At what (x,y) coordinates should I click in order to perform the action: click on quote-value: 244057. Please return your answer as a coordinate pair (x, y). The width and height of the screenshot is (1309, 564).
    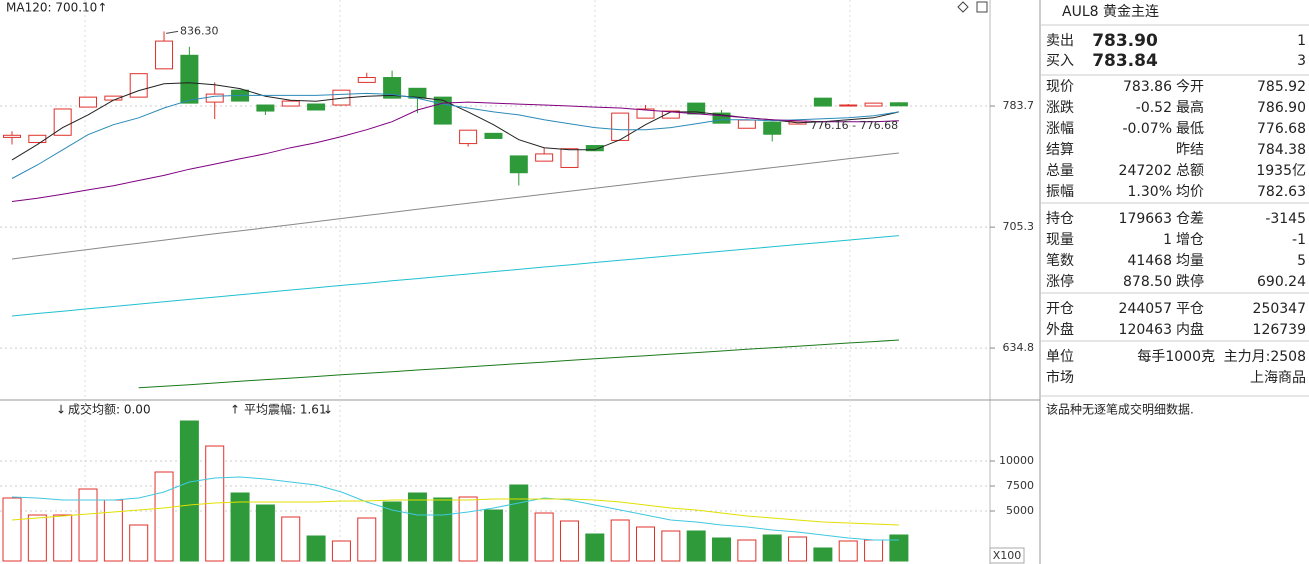
    Looking at the image, I should click on (1145, 309).